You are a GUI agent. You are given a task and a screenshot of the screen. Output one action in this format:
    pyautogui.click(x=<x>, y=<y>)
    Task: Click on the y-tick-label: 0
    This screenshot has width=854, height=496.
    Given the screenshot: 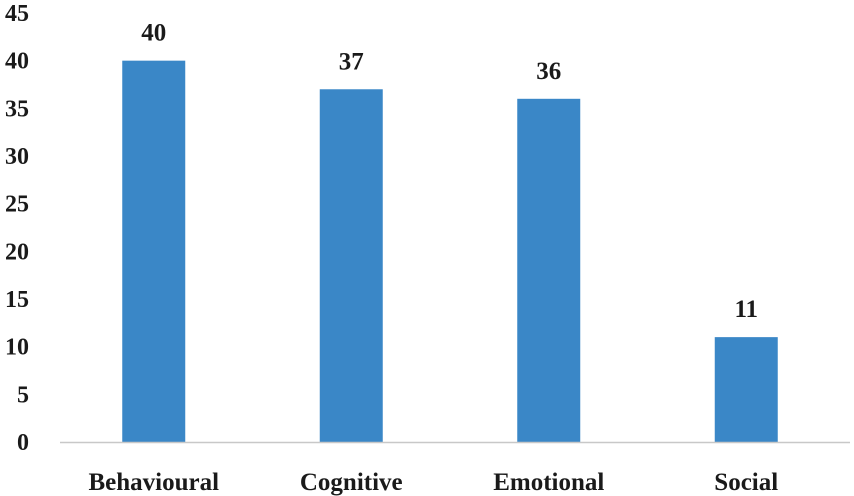 What is the action you would take?
    pyautogui.click(x=23, y=443)
    